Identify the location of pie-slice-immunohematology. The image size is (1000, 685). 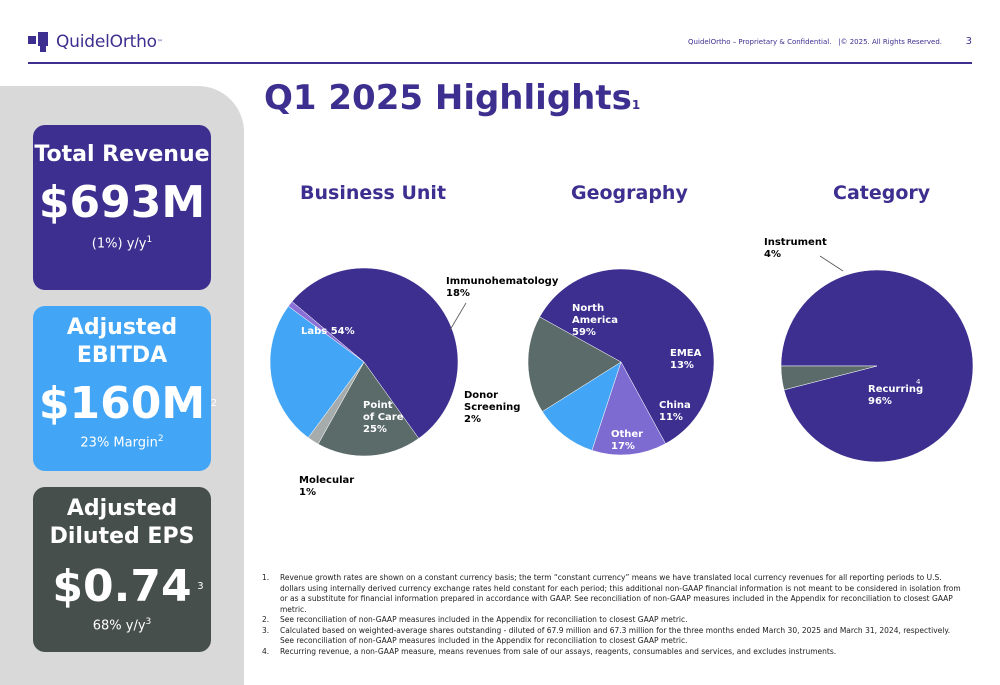
(368, 409).